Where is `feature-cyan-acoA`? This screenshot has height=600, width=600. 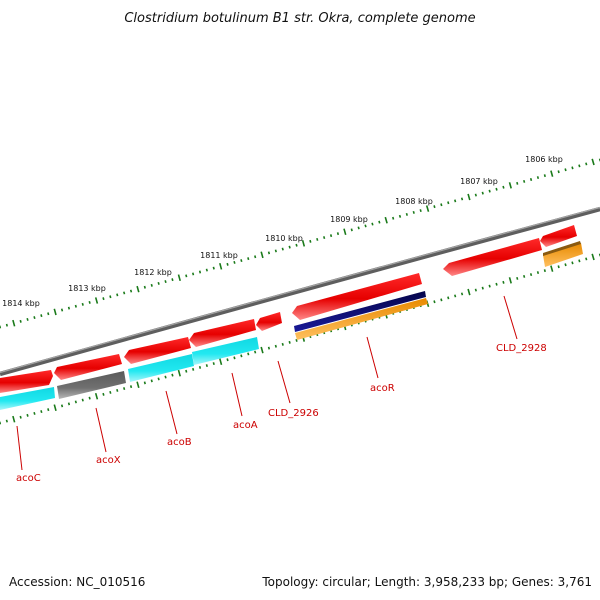 feature-cyan-acoA is located at coordinates (225, 351).